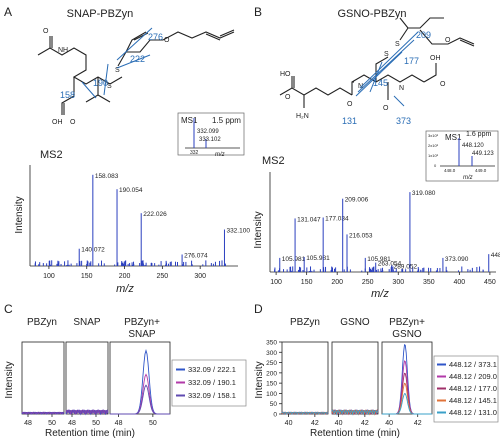 The height and width of the screenshot is (439, 500). I want to click on ms2-a-peak-label: 158.083, so click(107, 176).